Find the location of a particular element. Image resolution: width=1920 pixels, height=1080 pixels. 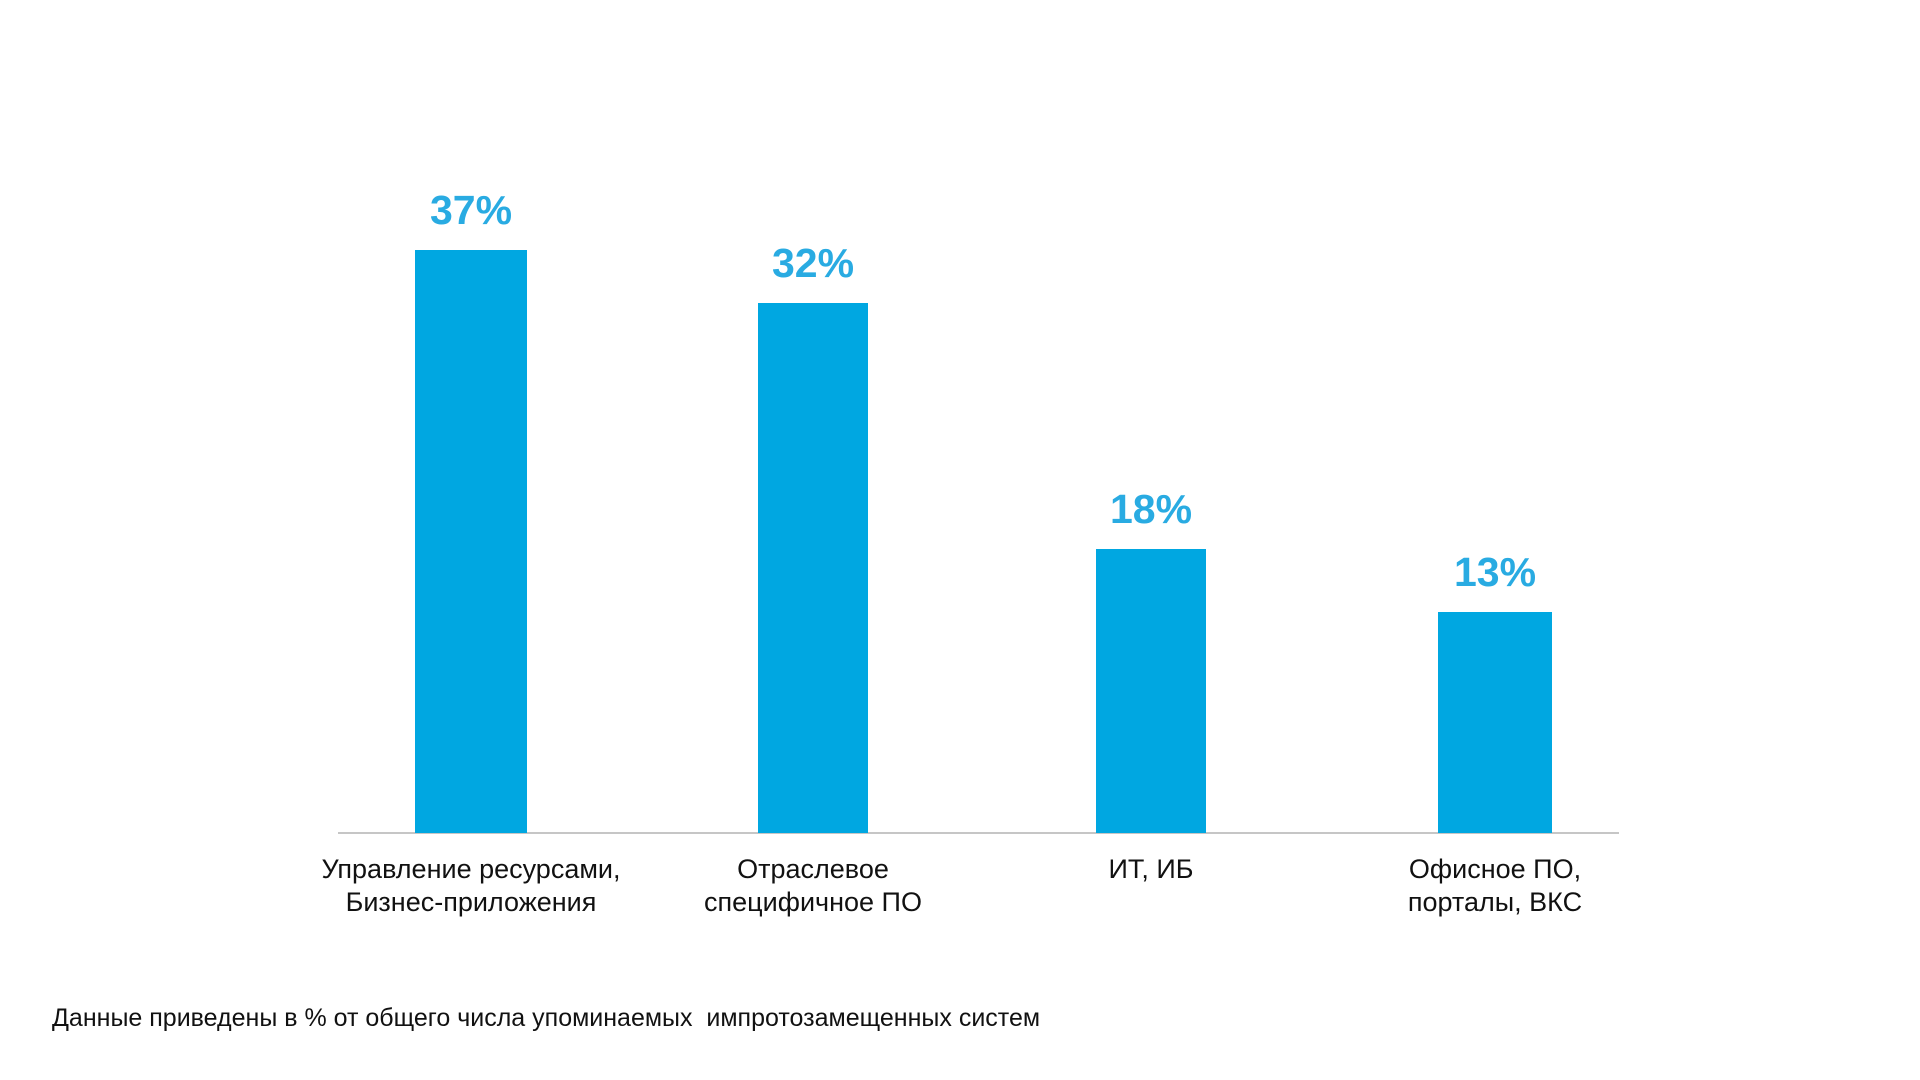

category-label: Управление ресурсами, Бизнес-приложения is located at coordinates (471, 885).